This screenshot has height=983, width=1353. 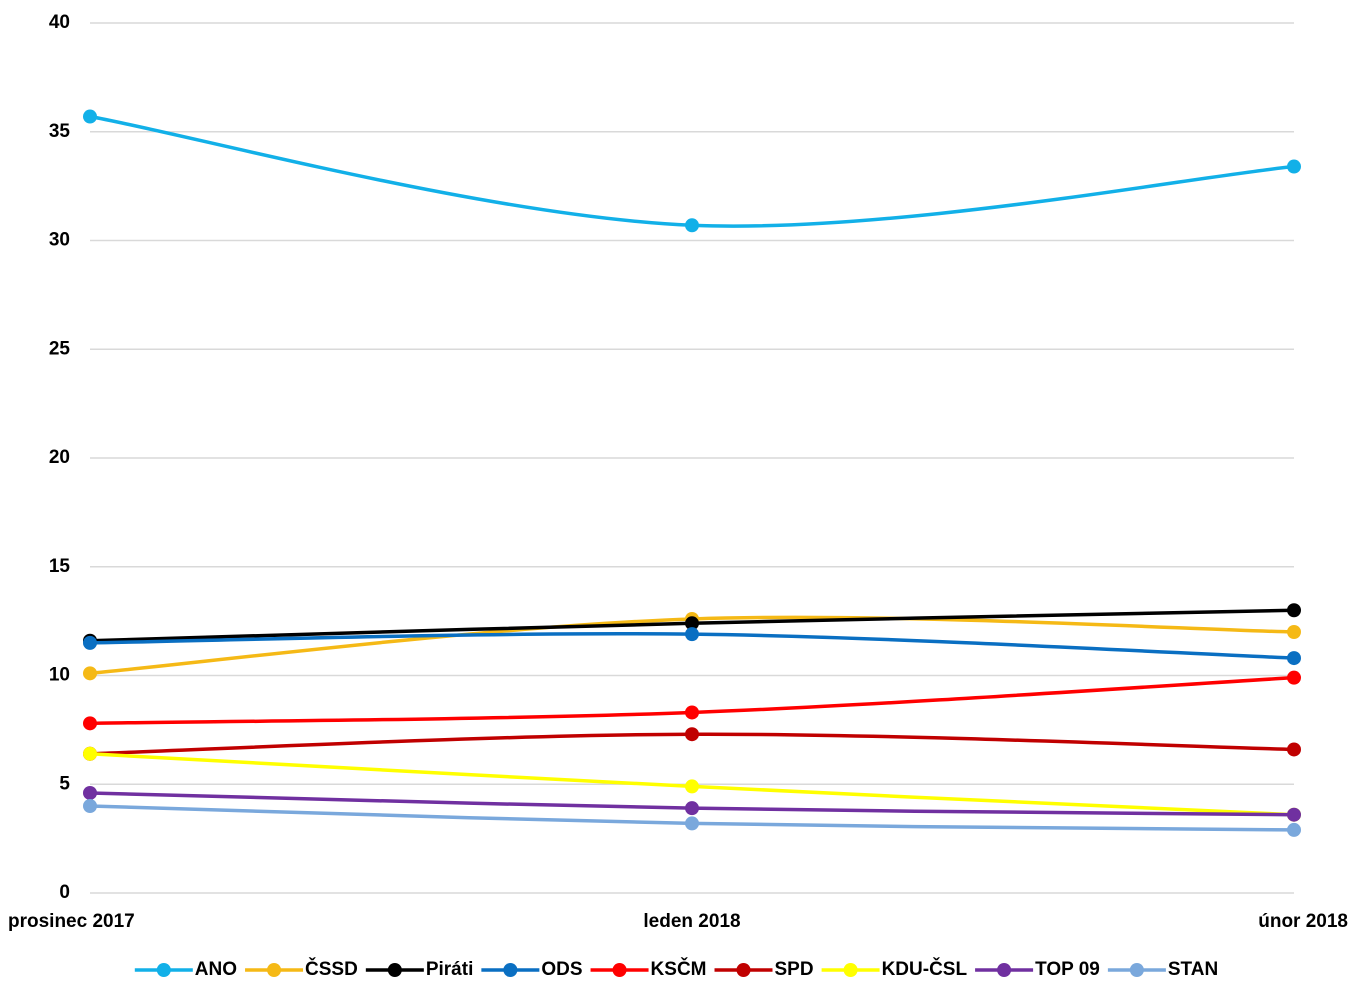 I want to click on legend-label: STAN, so click(x=1193, y=969).